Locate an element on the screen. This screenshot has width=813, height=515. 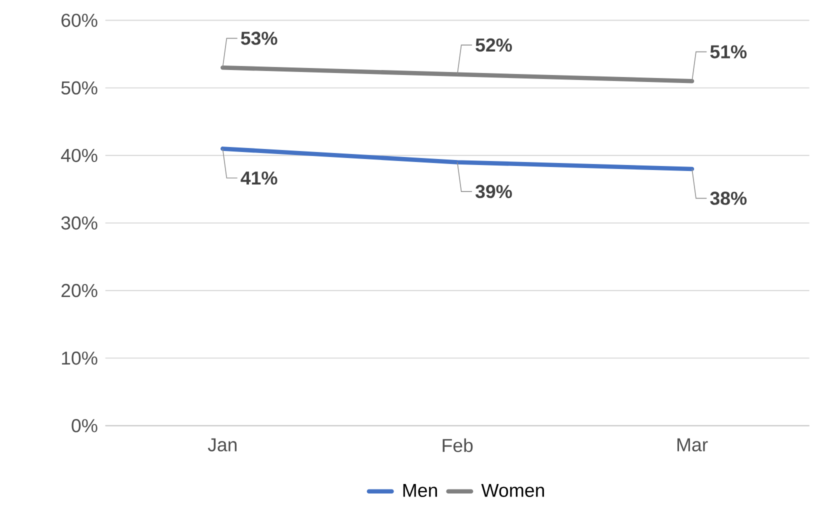
data-label: 52% is located at coordinates (494, 45).